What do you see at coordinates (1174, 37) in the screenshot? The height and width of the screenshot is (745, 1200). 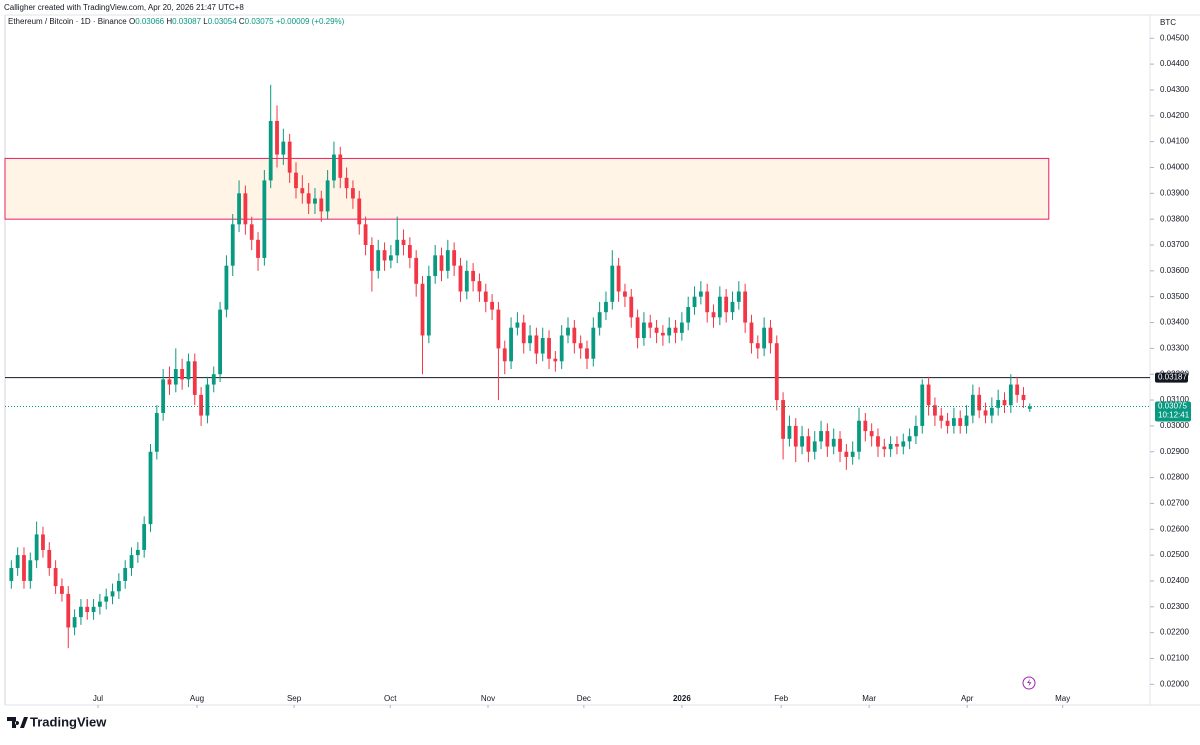 I see `y-tick-label: 0.04500` at bounding box center [1174, 37].